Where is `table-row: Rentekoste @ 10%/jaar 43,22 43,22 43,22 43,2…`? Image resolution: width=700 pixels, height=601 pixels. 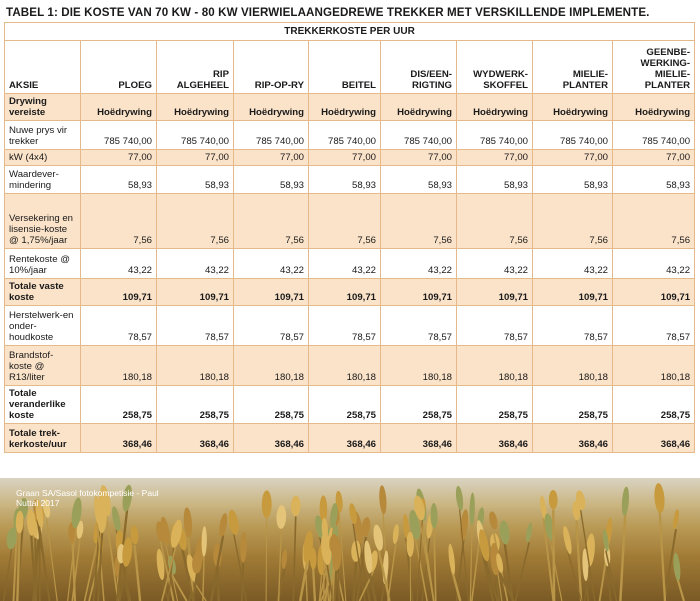
table-row: Rentekoste @ 10%/jaar 43,22 43,22 43,22 43,2… is located at coordinates (350, 263).